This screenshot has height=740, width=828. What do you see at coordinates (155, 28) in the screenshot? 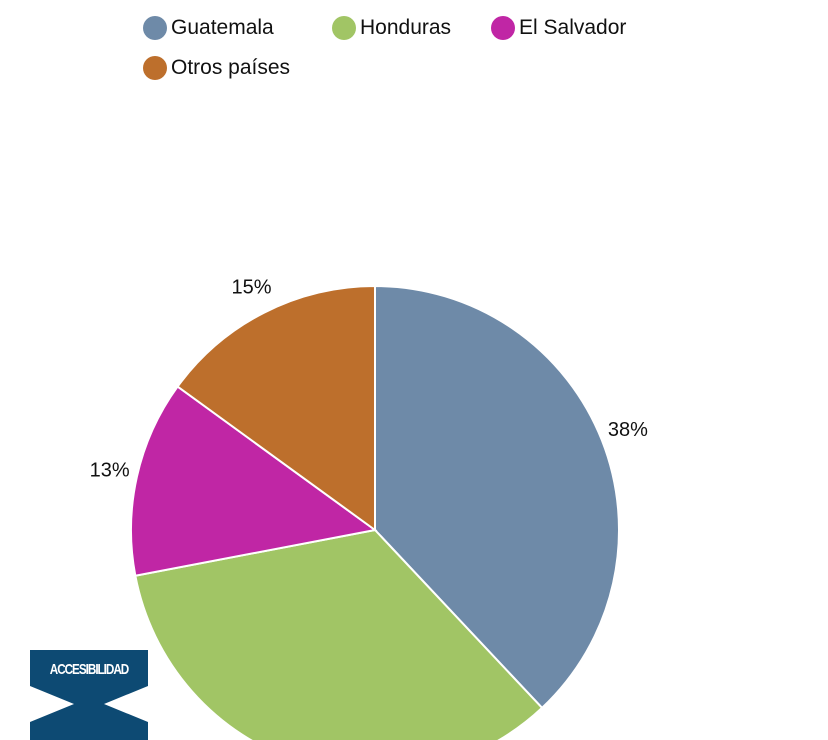
I see `legend-swatch-guatemala` at bounding box center [155, 28].